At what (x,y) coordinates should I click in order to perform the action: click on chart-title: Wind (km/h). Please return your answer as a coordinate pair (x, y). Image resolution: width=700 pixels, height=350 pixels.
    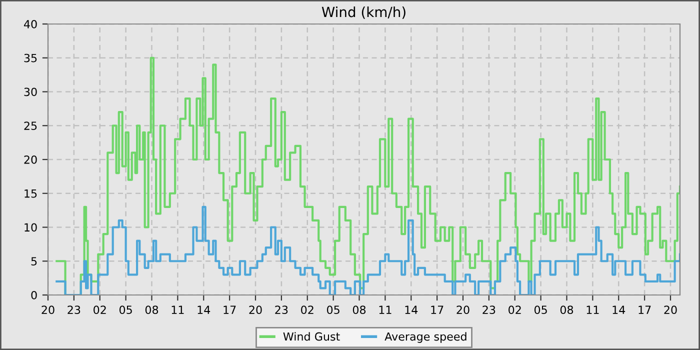
    Looking at the image, I should click on (364, 12).